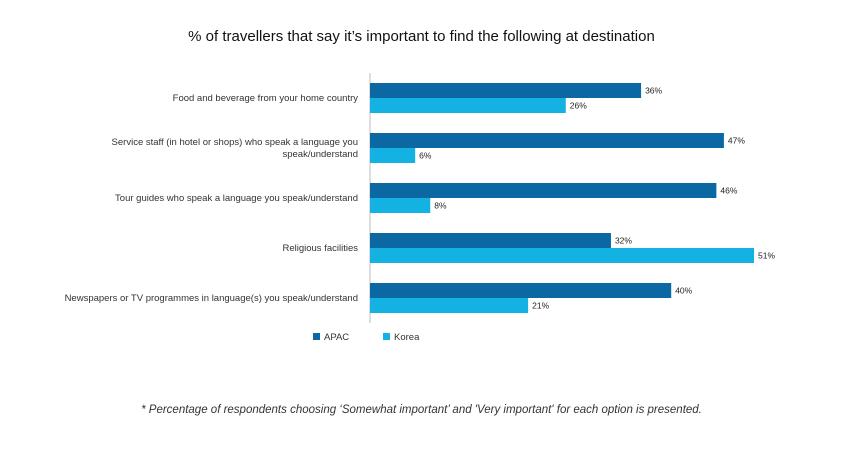  Describe the element at coordinates (623, 241) in the screenshot. I see `value-label: 32%` at that location.